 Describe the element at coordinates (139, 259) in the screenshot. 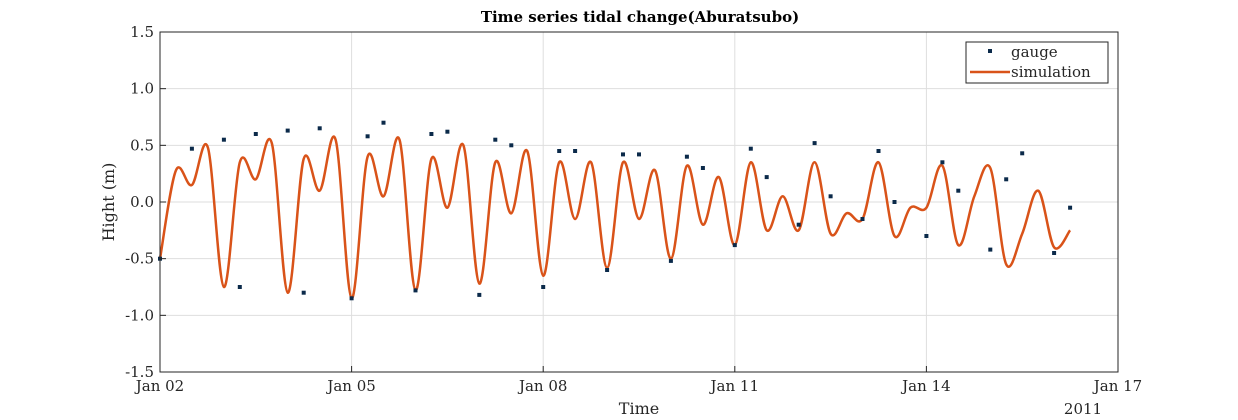

I see `y-tick-label: -0.5` at that location.